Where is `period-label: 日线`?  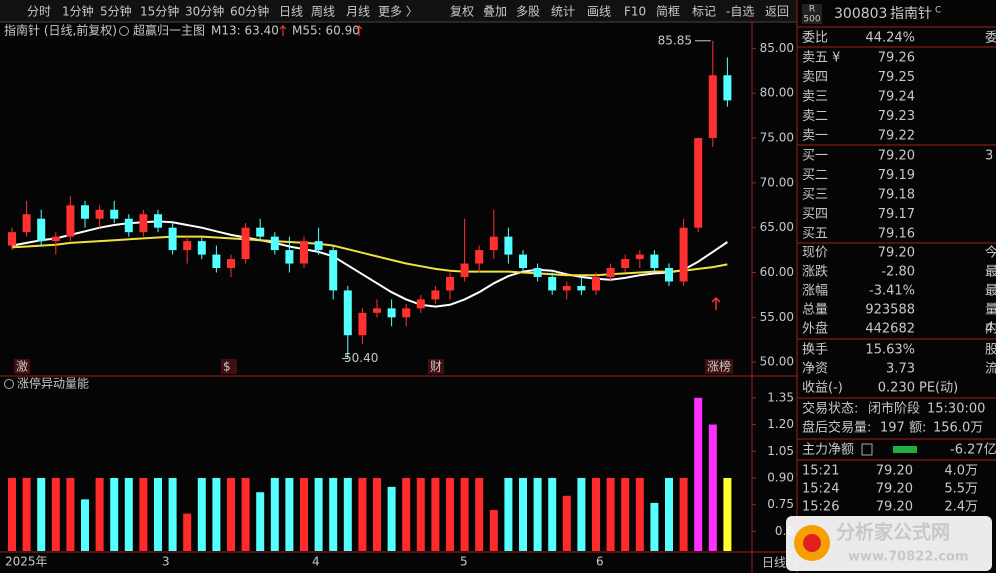
period-label: 日线 is located at coordinates (774, 563).